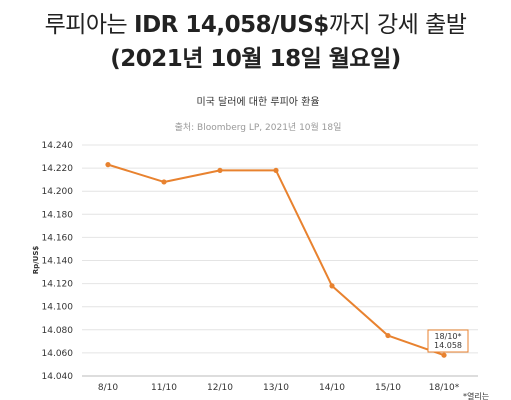 This screenshot has height=400, width=511. What do you see at coordinates (58, 308) in the screenshot?
I see `y-tick-label: 14.100` at bounding box center [58, 308].